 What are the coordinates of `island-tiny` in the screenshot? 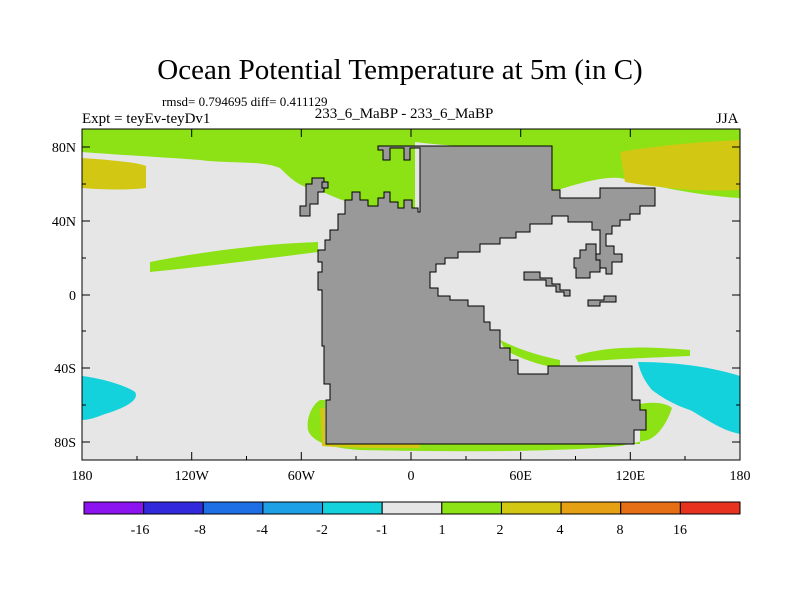 It's located at (325, 185).